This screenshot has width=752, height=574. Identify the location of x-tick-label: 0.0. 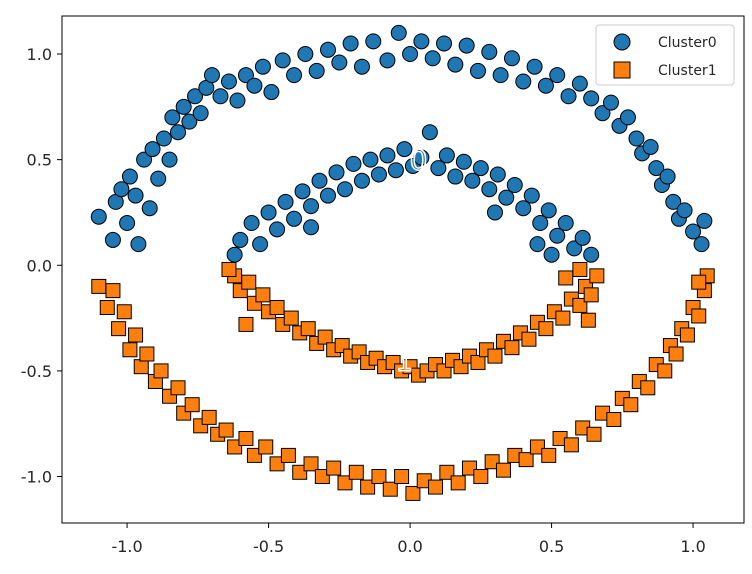
(409, 546).